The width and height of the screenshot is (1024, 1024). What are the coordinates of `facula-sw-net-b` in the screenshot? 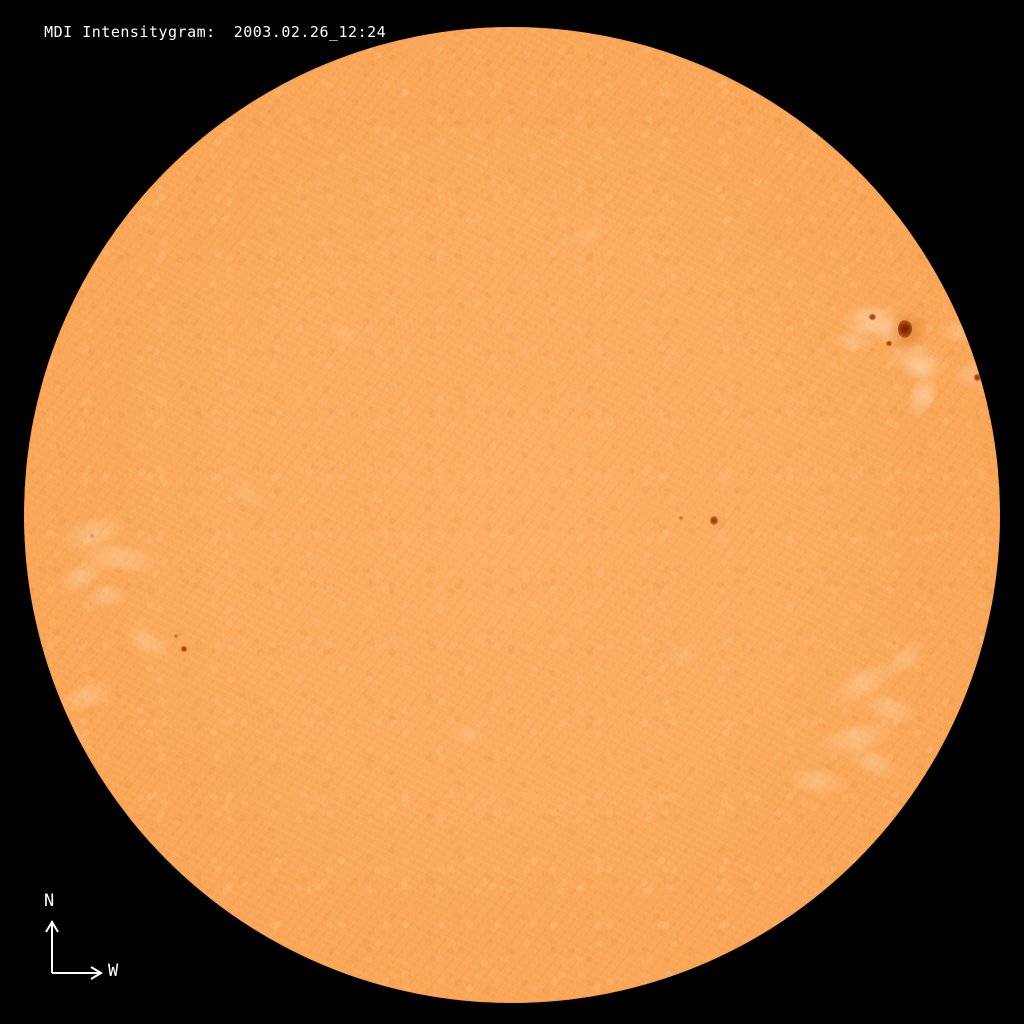 It's located at (890, 709).